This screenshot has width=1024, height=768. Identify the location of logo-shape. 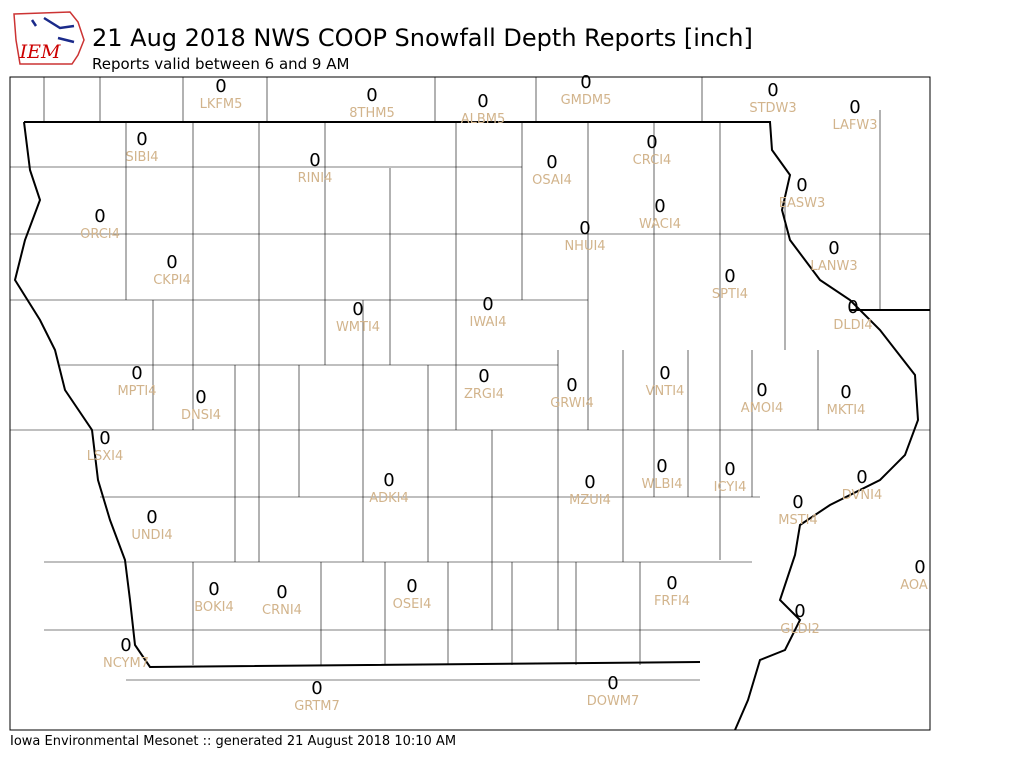
(49, 38).